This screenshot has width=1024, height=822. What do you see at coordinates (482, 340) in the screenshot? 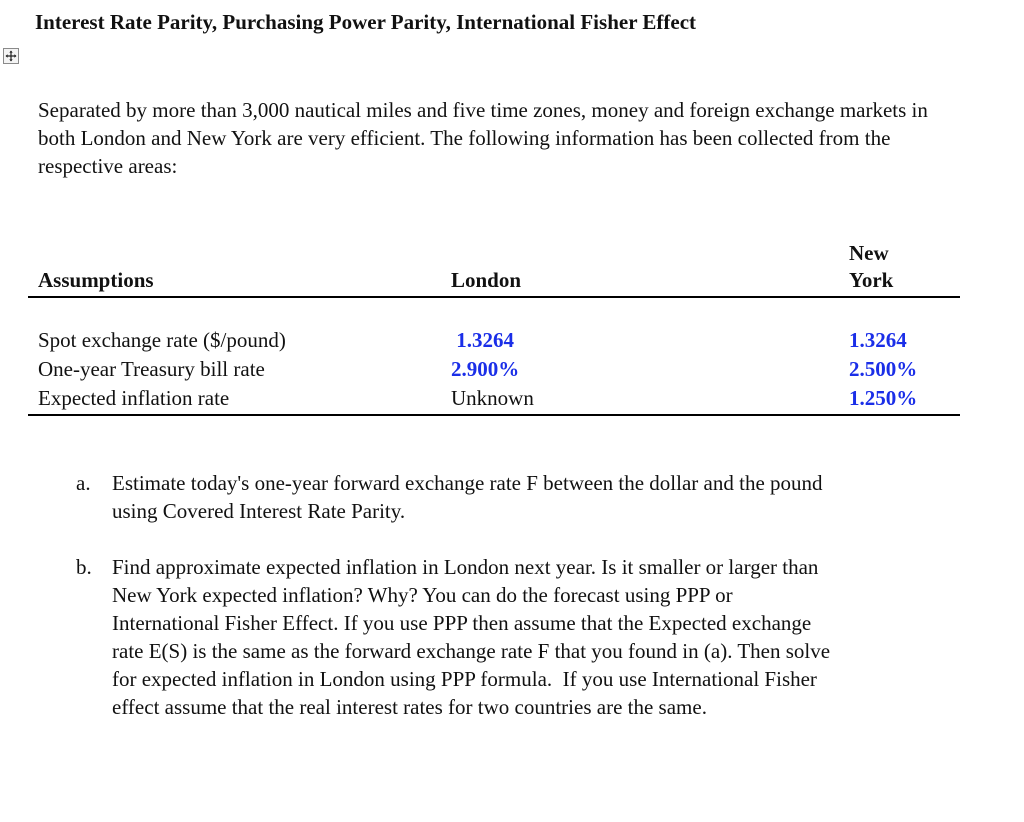
I see `london-value: 1.3264` at bounding box center [482, 340].